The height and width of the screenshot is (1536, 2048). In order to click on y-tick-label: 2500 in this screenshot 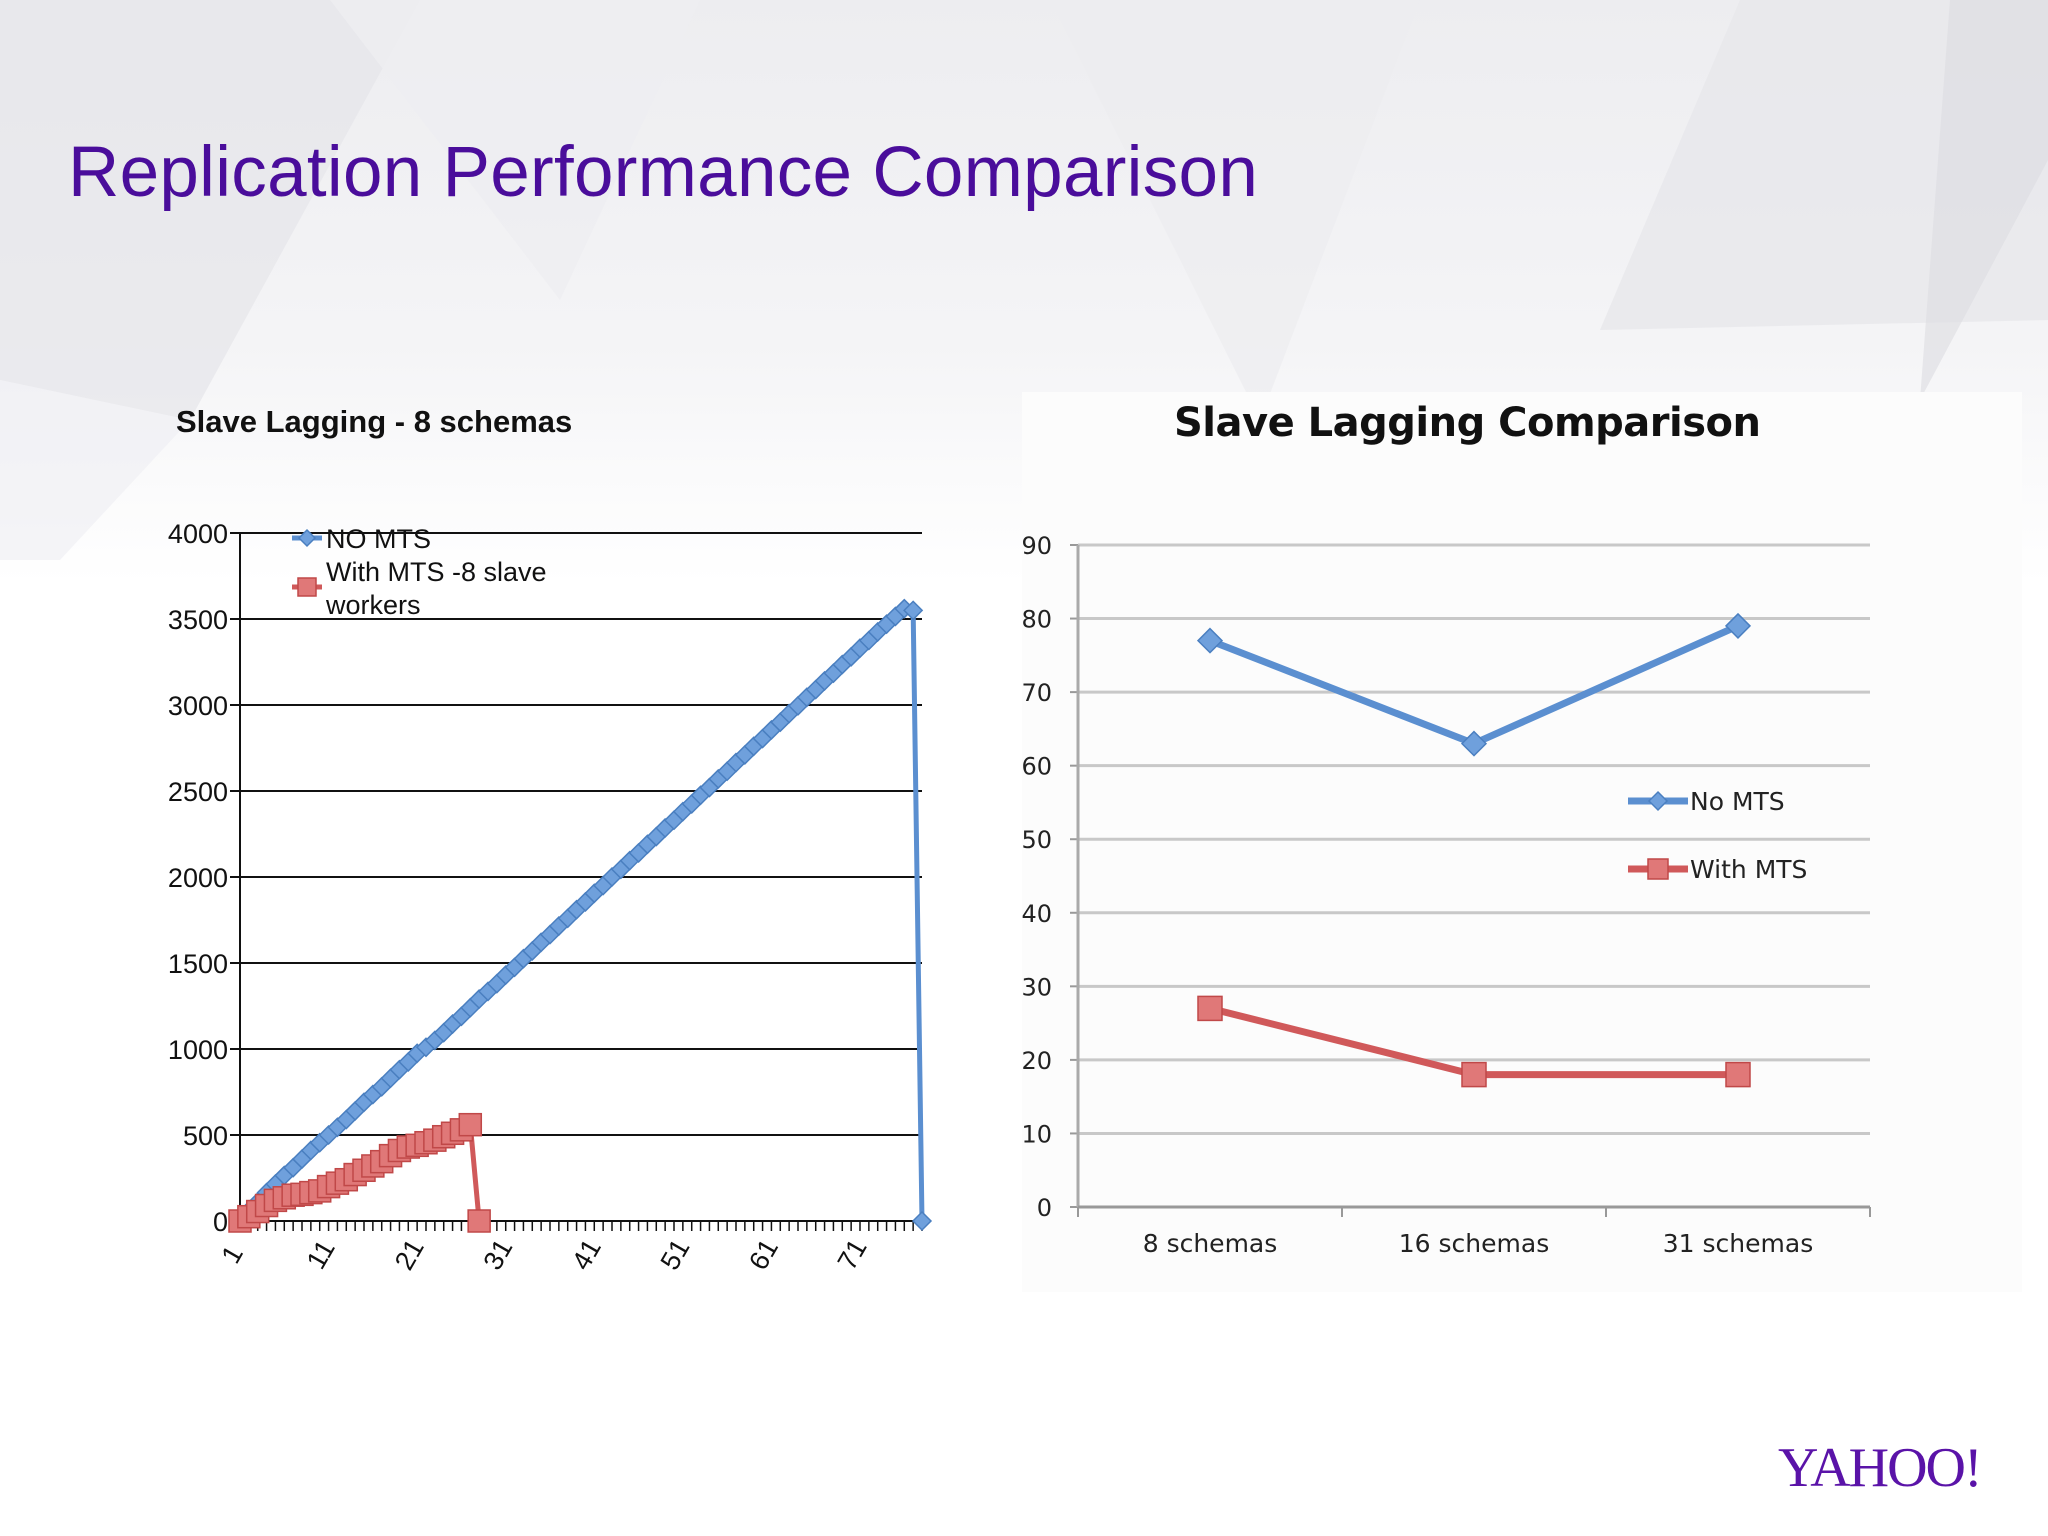, I will do `click(198, 792)`.